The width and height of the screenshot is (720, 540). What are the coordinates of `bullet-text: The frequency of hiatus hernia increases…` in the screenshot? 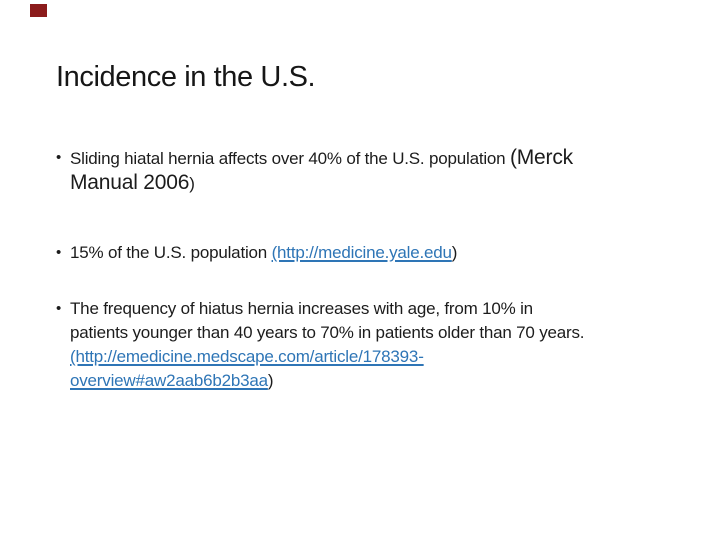 It's located at (327, 344).